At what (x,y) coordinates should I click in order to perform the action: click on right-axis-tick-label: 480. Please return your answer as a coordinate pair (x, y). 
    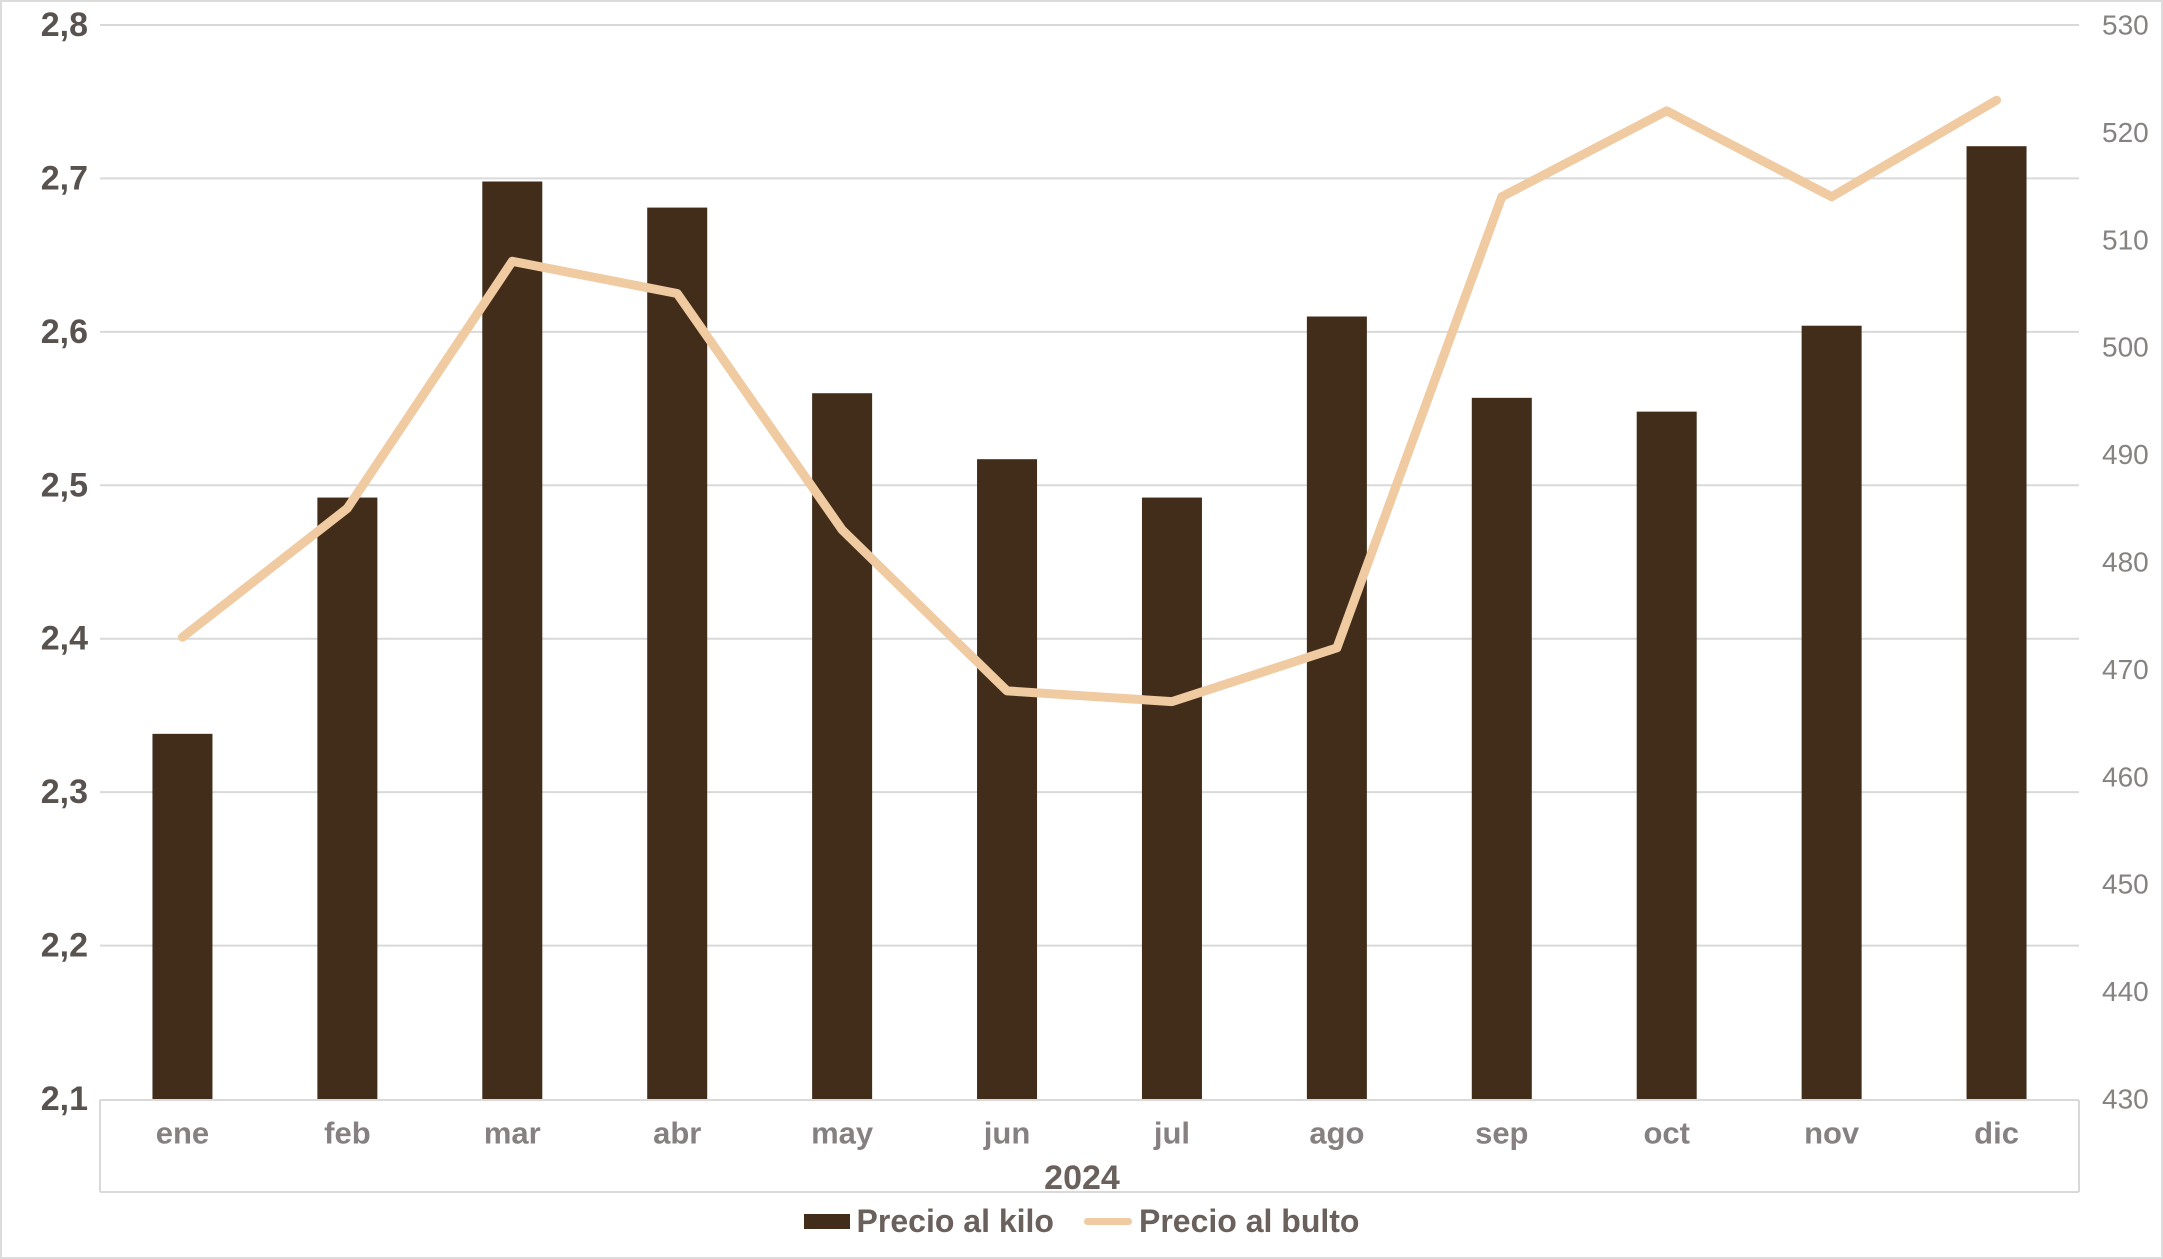
    Looking at the image, I should click on (2125, 562).